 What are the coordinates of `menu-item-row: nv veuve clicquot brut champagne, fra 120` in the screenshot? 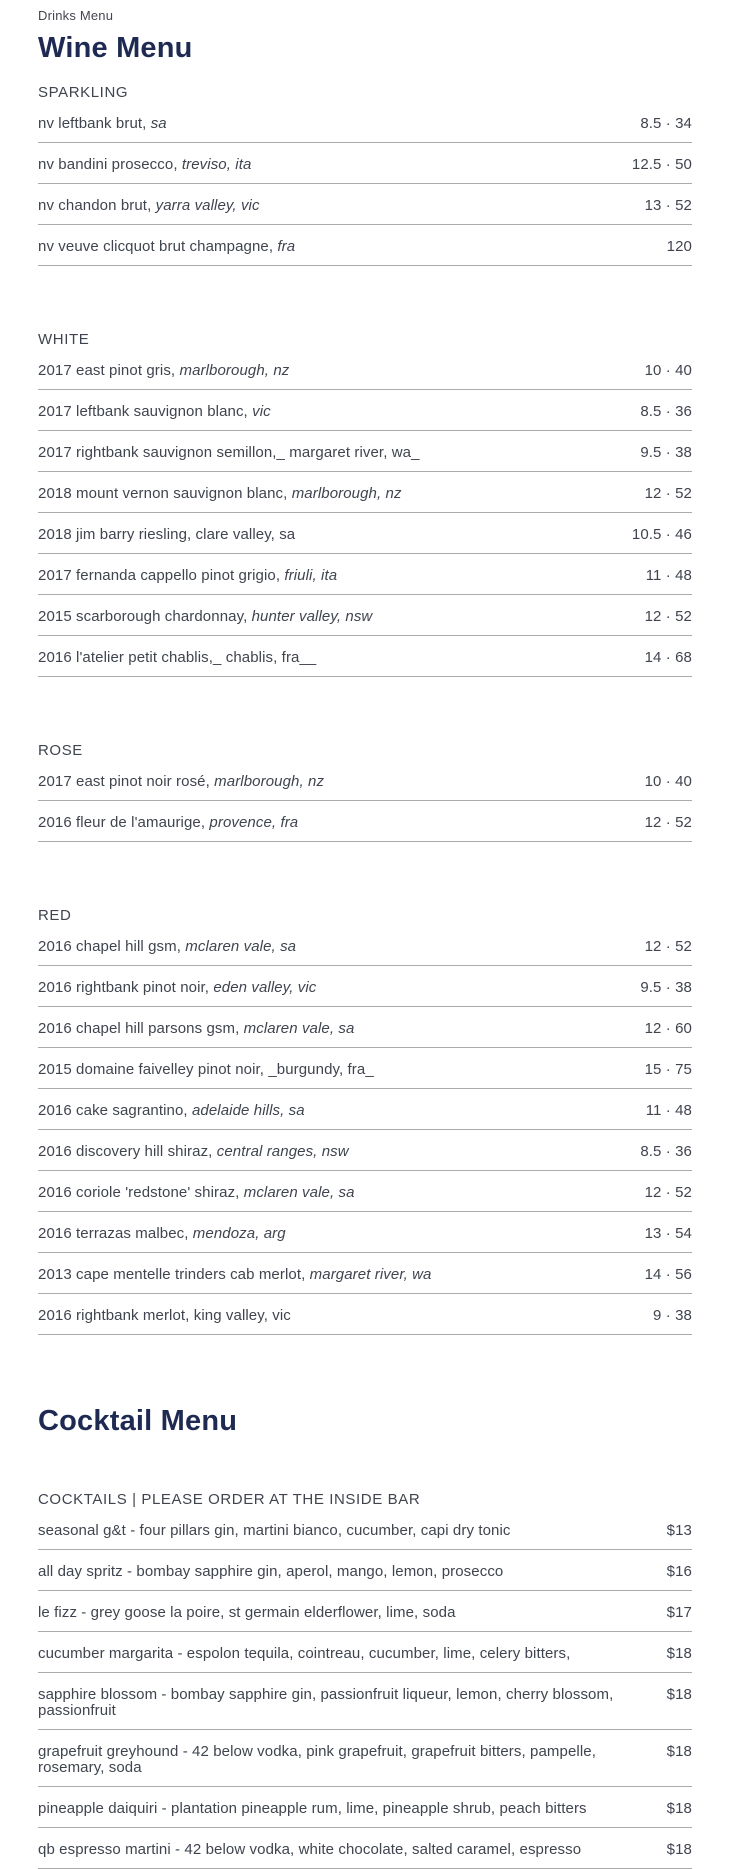 It's located at (365, 245).